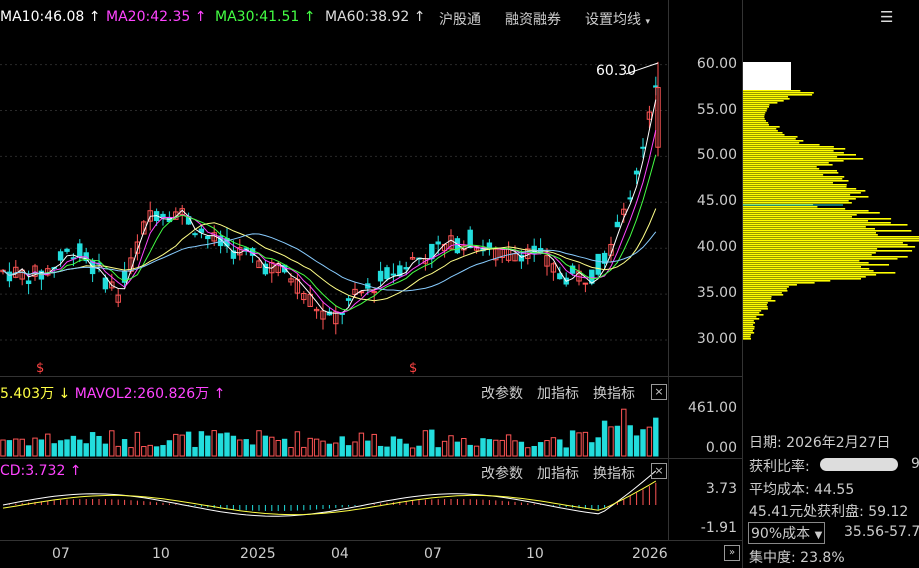 Image resolution: width=919 pixels, height=568 pixels. What do you see at coordinates (329, 493) in the screenshot?
I see `macd-dif-line` at bounding box center [329, 493].